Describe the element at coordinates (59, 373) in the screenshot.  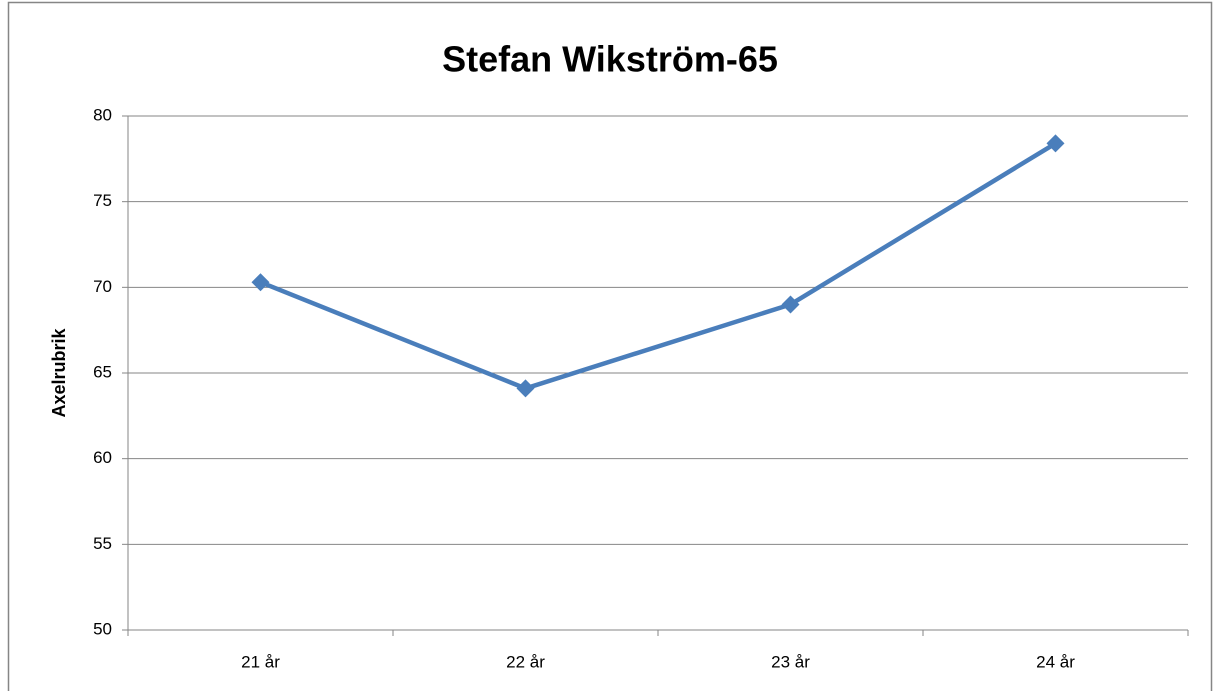
I see `y-axis-label: Axelrubrik` at that location.